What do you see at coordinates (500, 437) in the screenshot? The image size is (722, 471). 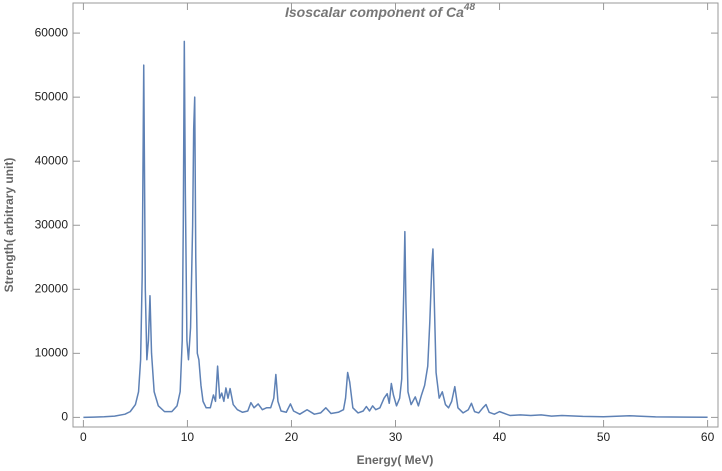 I see `x-tick-label: 40` at bounding box center [500, 437].